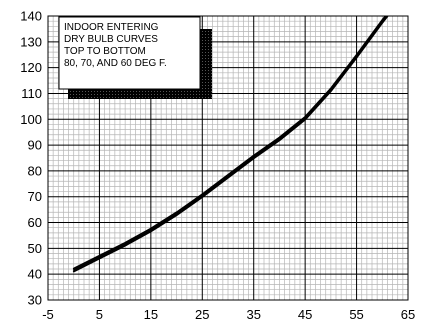  I want to click on x-tick-label: 15, so click(151, 314).